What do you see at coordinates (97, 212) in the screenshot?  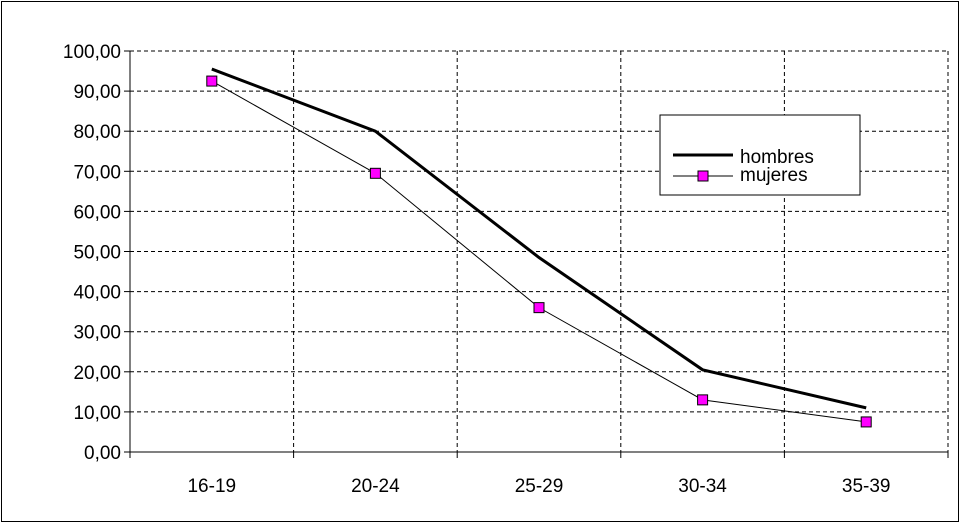 I see `y-tick-label: 60,00` at bounding box center [97, 212].